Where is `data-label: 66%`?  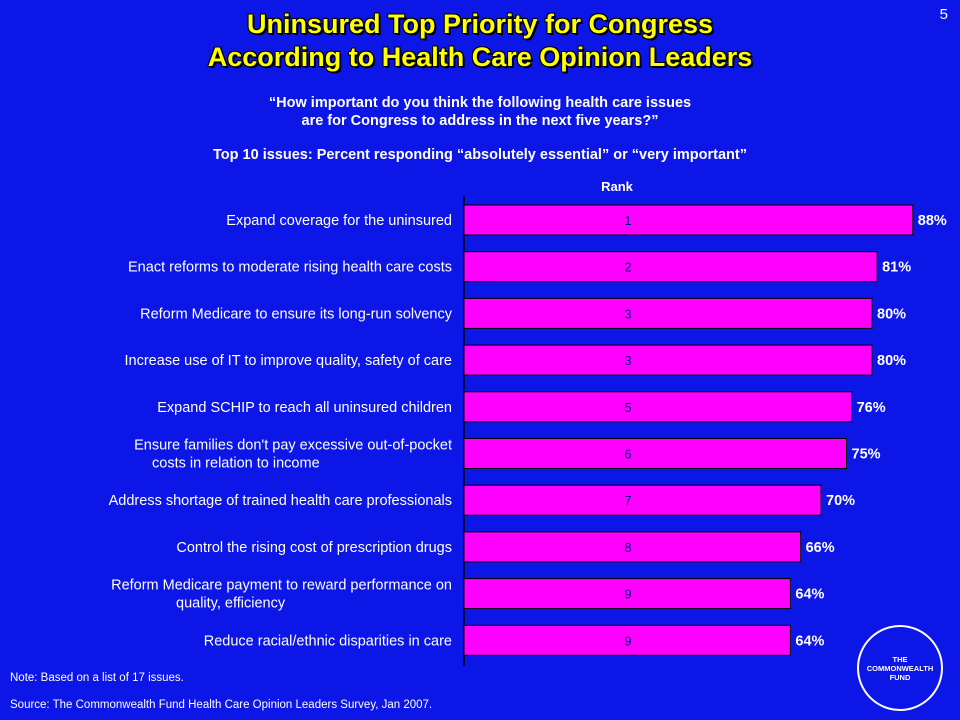
data-label: 66% is located at coordinates (820, 548).